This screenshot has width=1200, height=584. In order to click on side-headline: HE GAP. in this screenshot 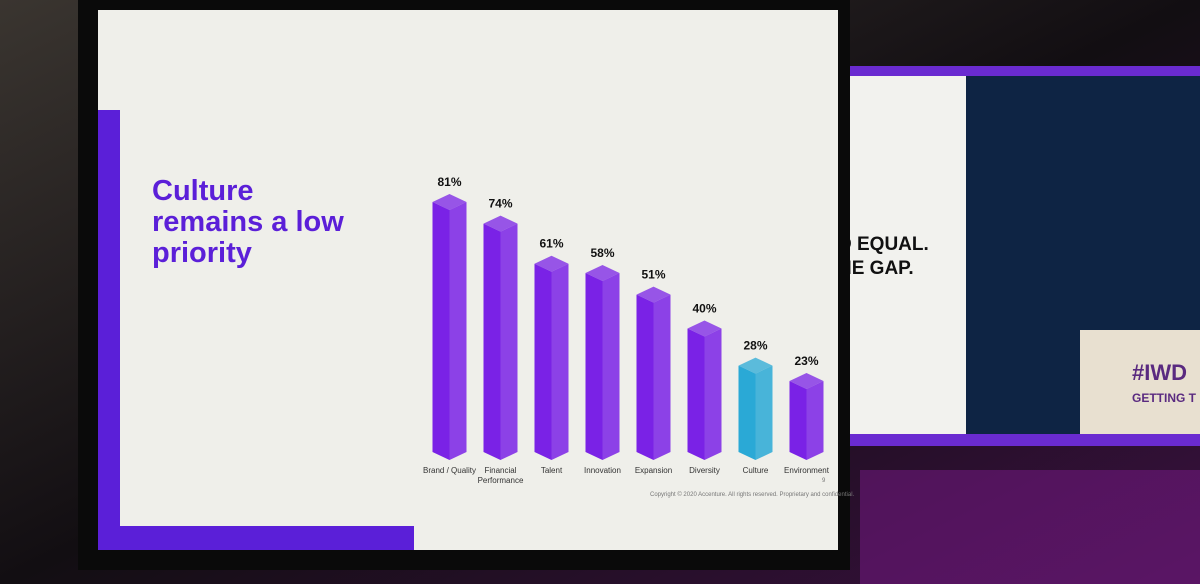, I will do `click(876, 268)`.